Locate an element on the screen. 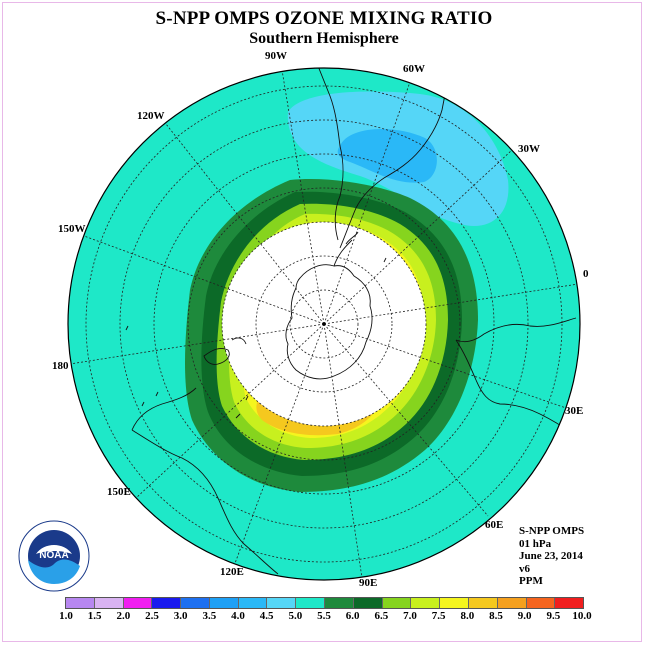 The width and height of the screenshot is (648, 648). lon-label-150e: 150E is located at coordinates (119, 492).